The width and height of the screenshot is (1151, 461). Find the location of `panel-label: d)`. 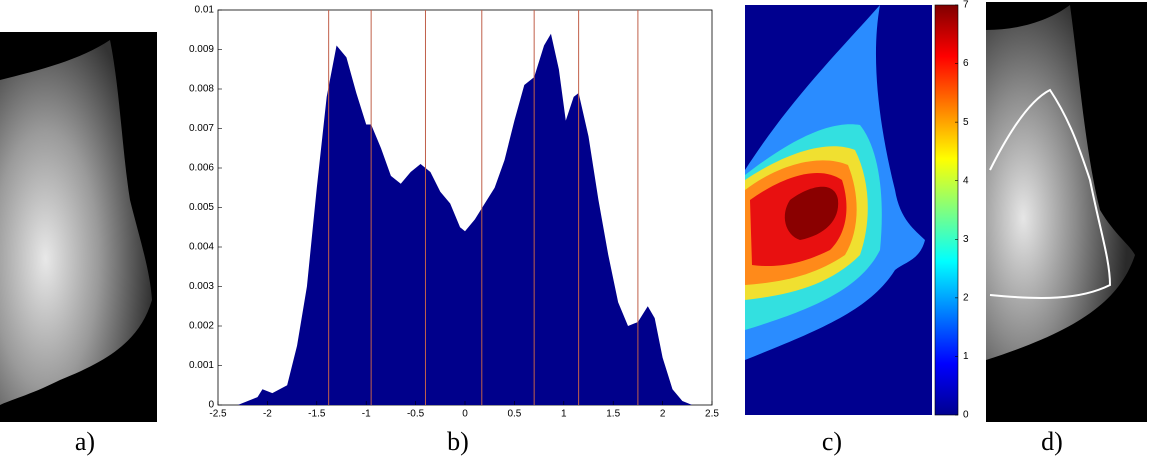

panel-label: d) is located at coordinates (1052, 441).